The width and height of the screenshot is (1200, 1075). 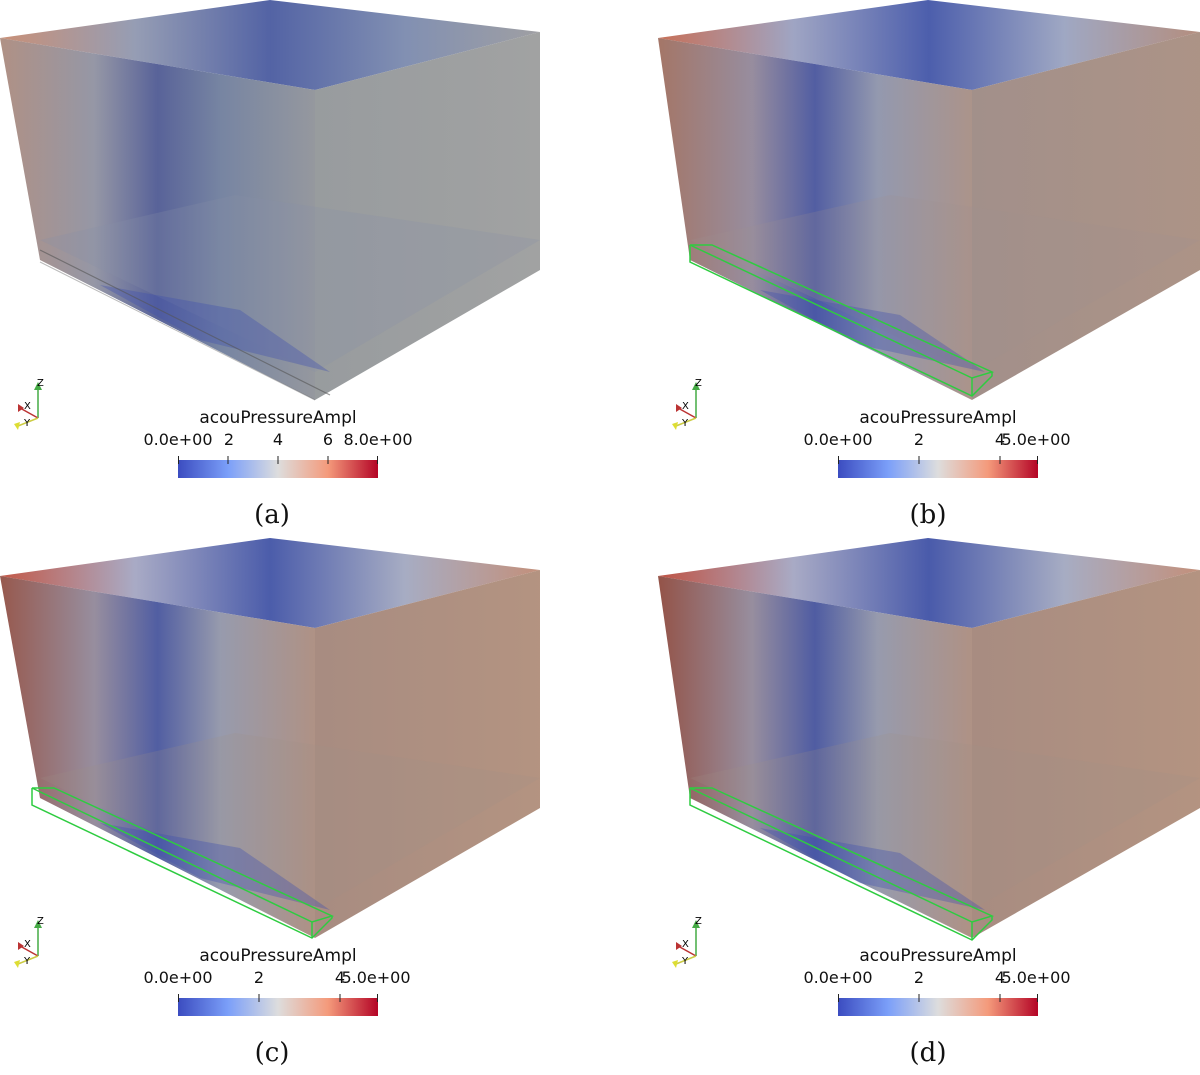 I want to click on colorbar-tick: 8.0e+00, so click(x=378, y=439).